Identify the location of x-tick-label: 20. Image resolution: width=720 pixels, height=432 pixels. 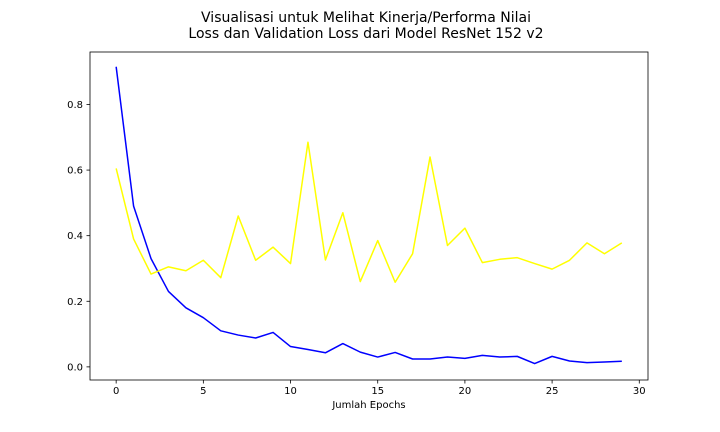
(465, 391).